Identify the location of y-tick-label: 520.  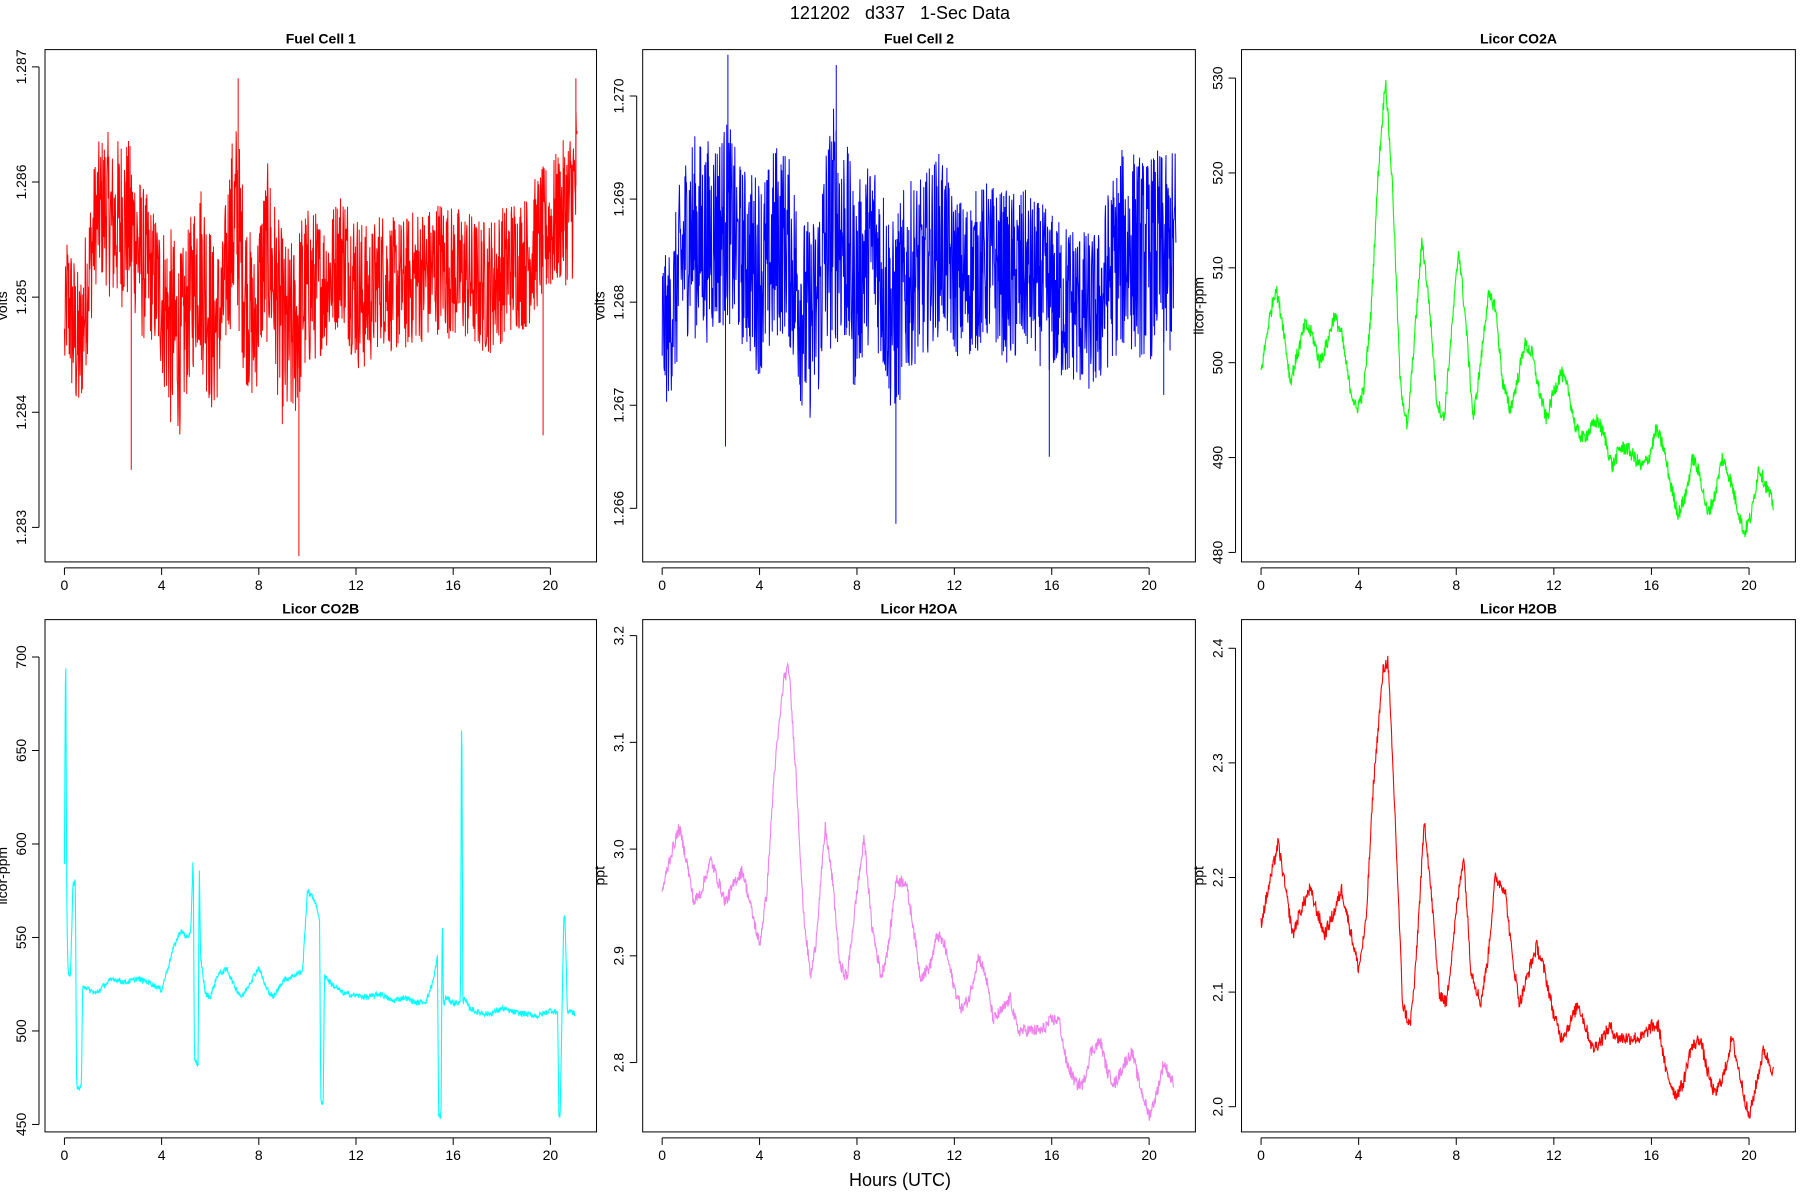
(1218, 173).